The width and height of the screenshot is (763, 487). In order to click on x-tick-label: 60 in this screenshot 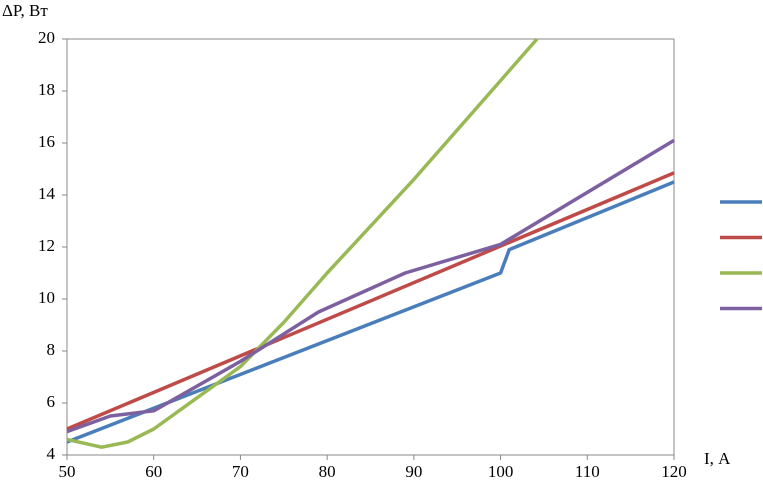, I will do `click(153, 471)`.